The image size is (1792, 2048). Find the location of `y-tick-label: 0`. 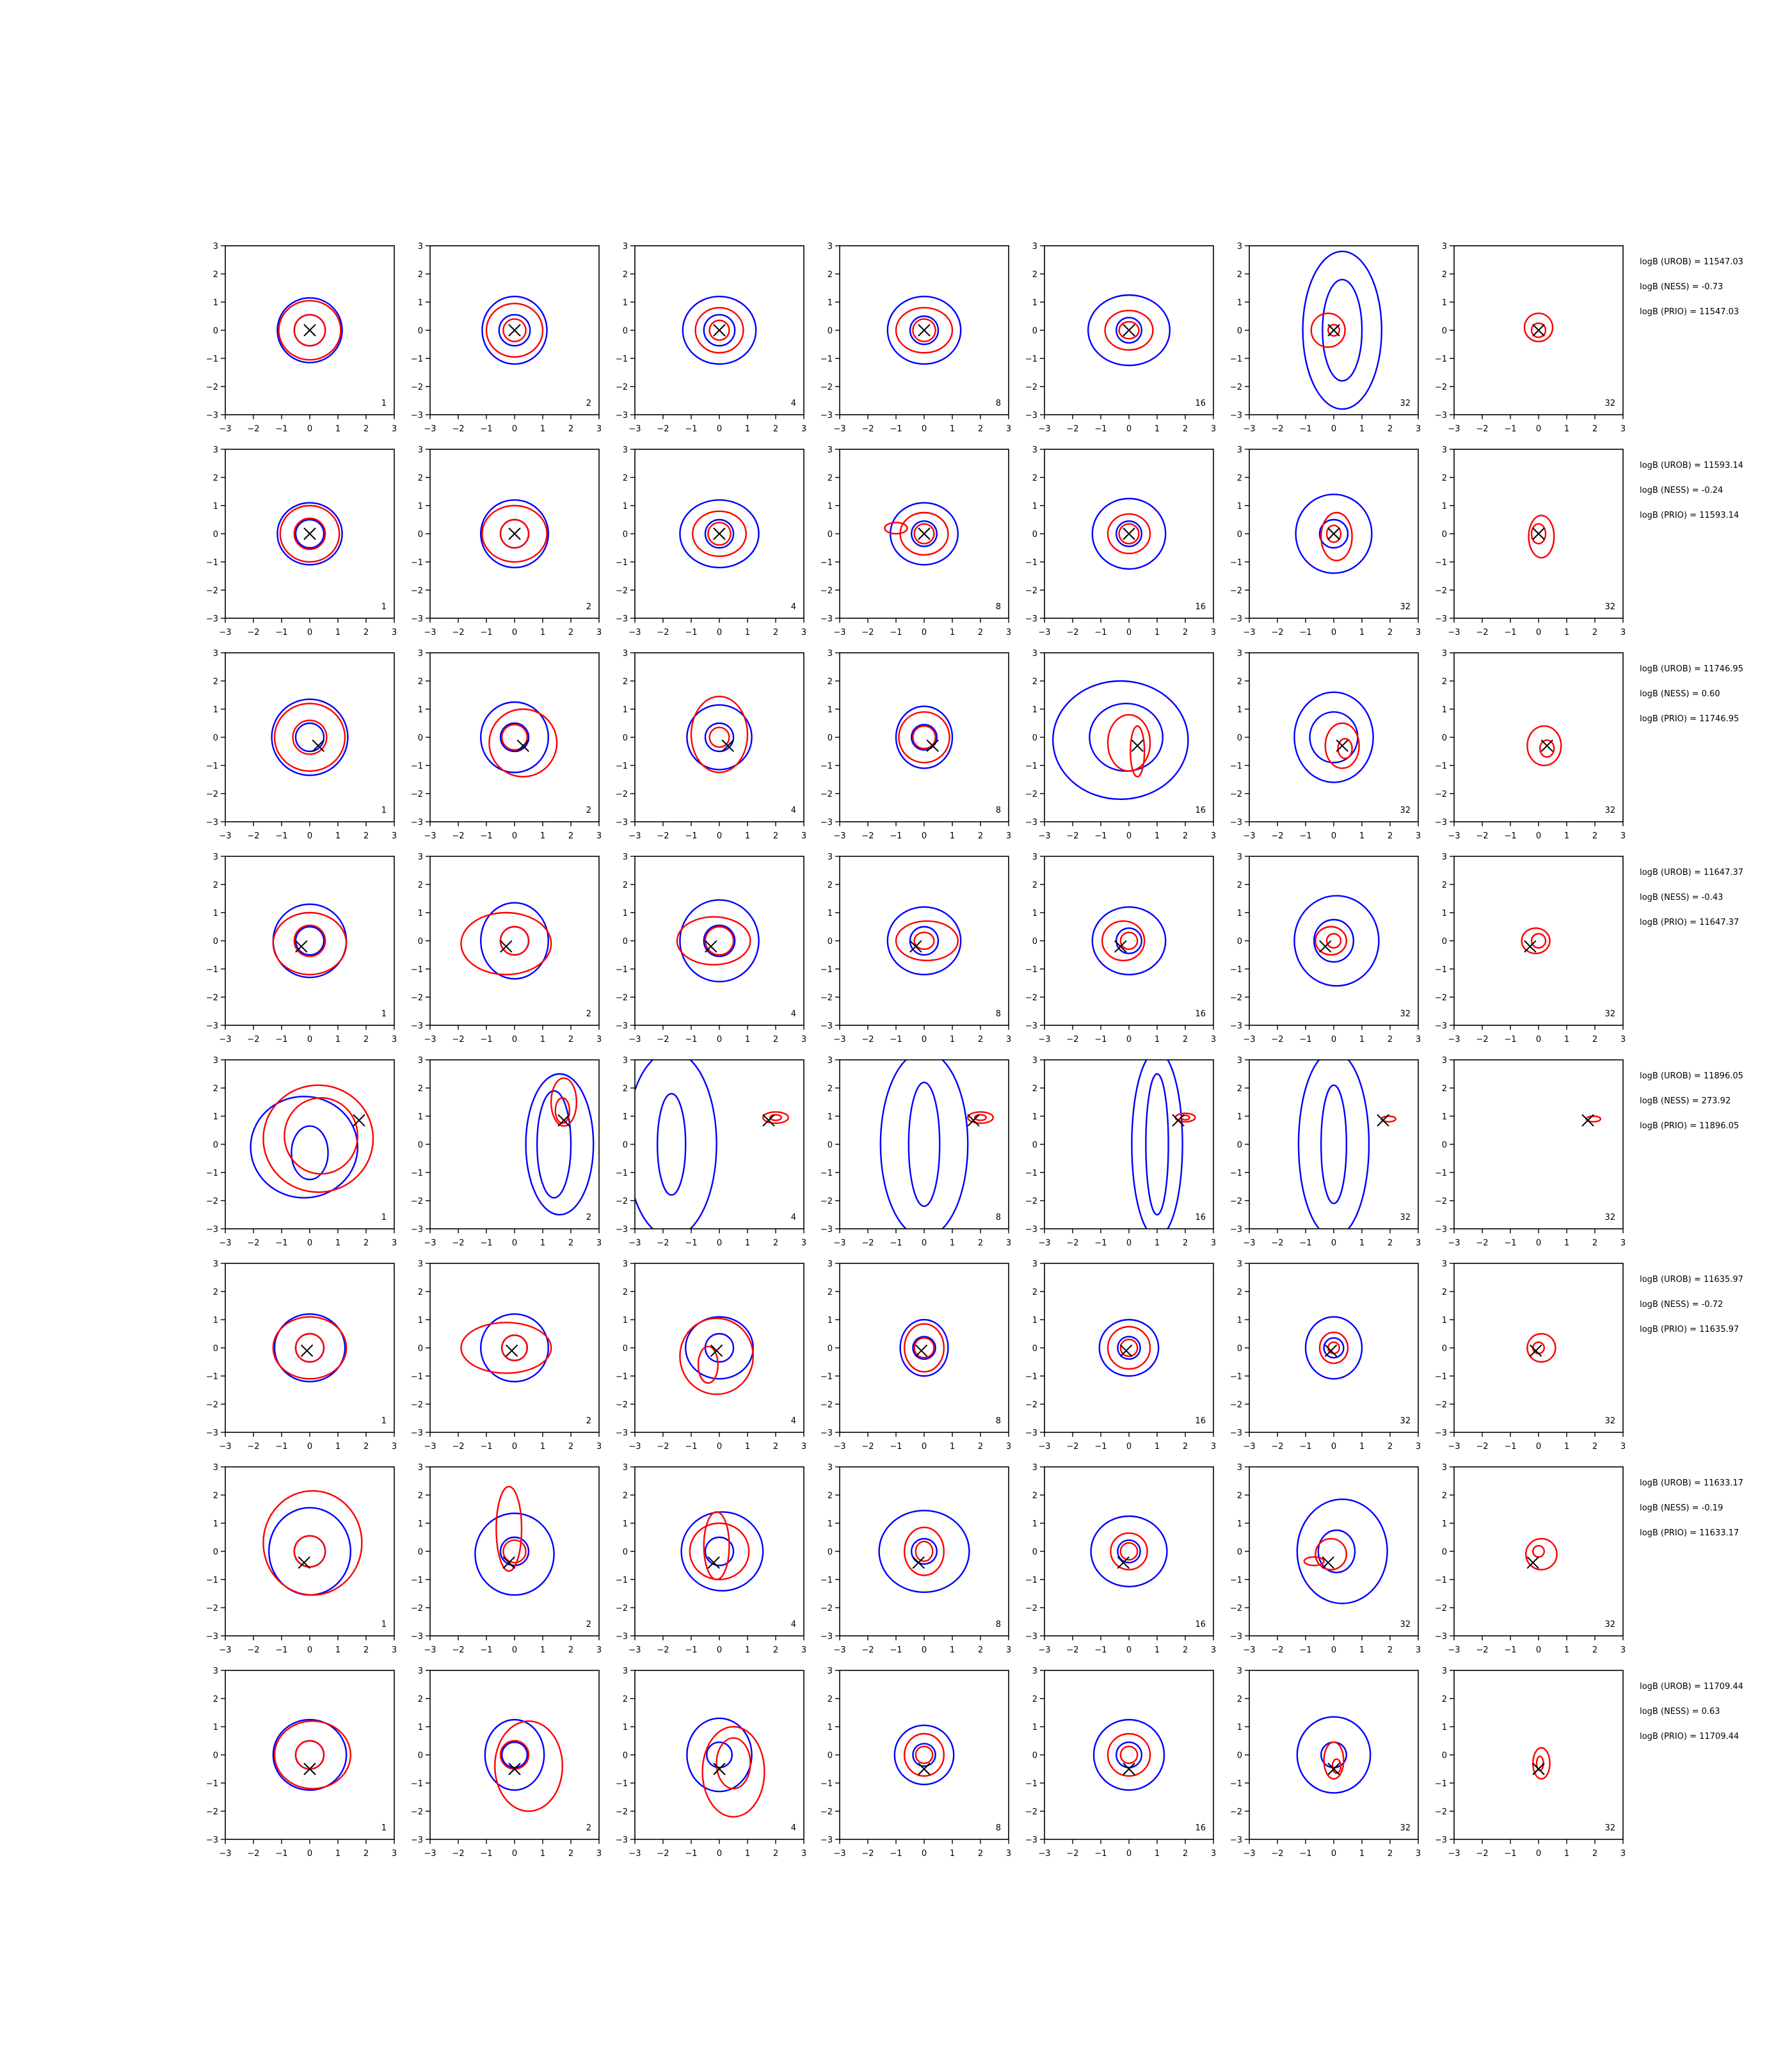

y-tick-label: 0 is located at coordinates (420, 1145).